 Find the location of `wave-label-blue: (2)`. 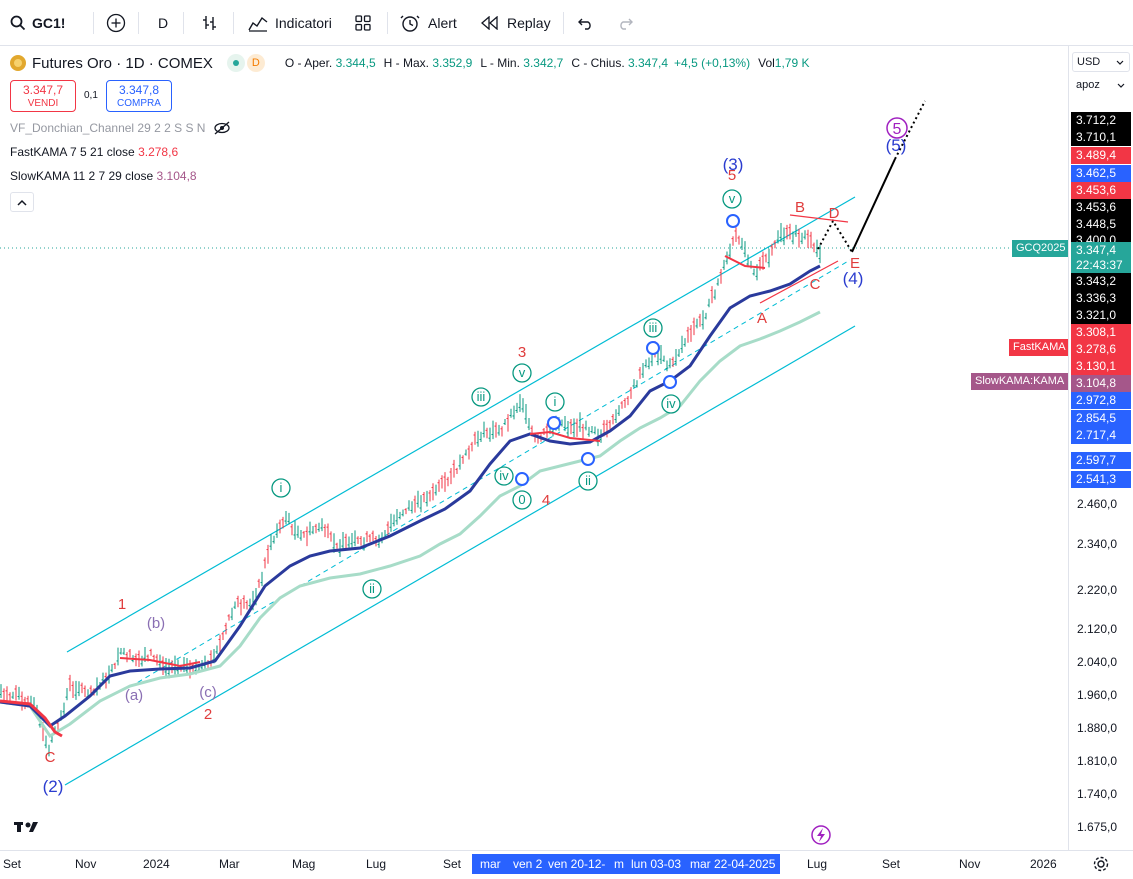

wave-label-blue: (2) is located at coordinates (53, 786).